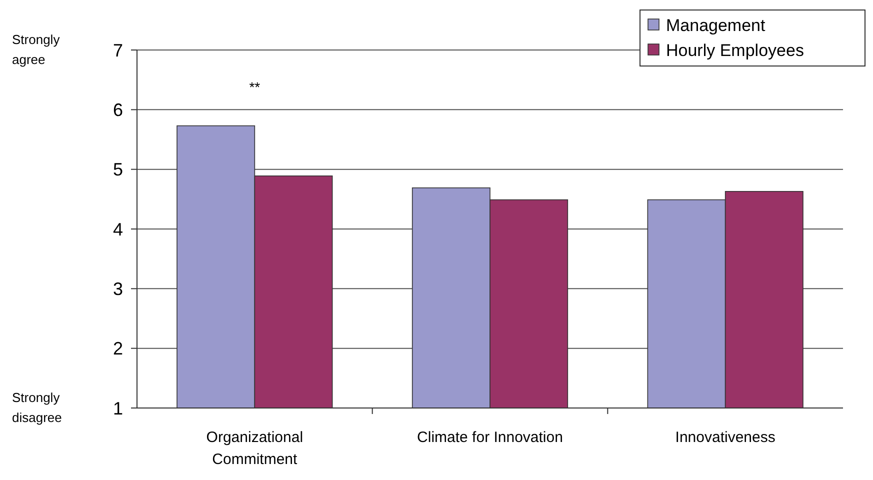  I want to click on text: Strongly agree, so click(36, 49).